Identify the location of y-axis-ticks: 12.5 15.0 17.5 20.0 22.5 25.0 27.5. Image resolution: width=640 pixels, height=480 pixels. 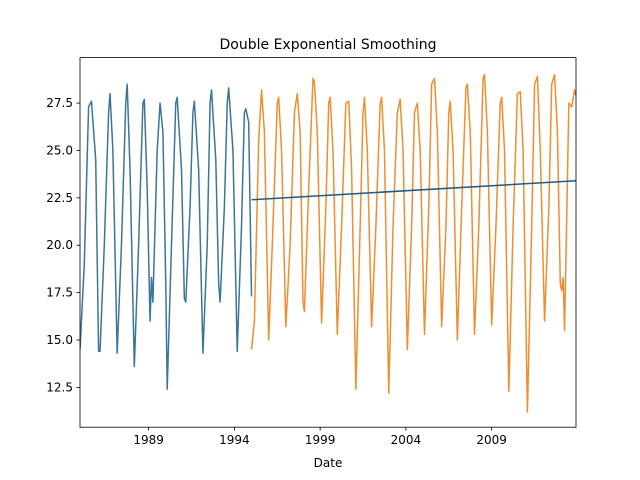
(63, 245).